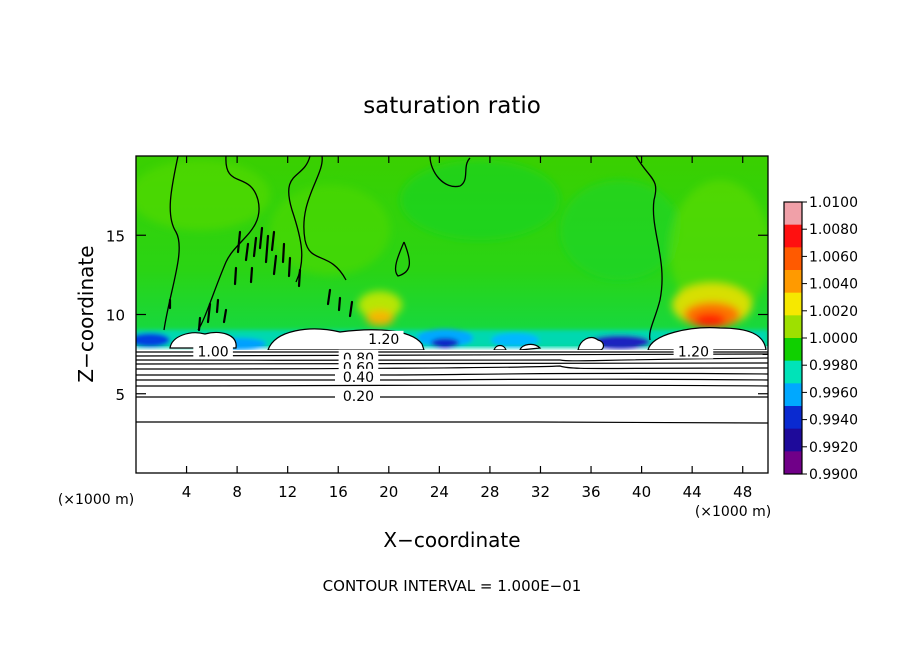 The width and height of the screenshot is (904, 654). Describe the element at coordinates (833, 257) in the screenshot. I see `colorbar-label: 1.0060` at that location.